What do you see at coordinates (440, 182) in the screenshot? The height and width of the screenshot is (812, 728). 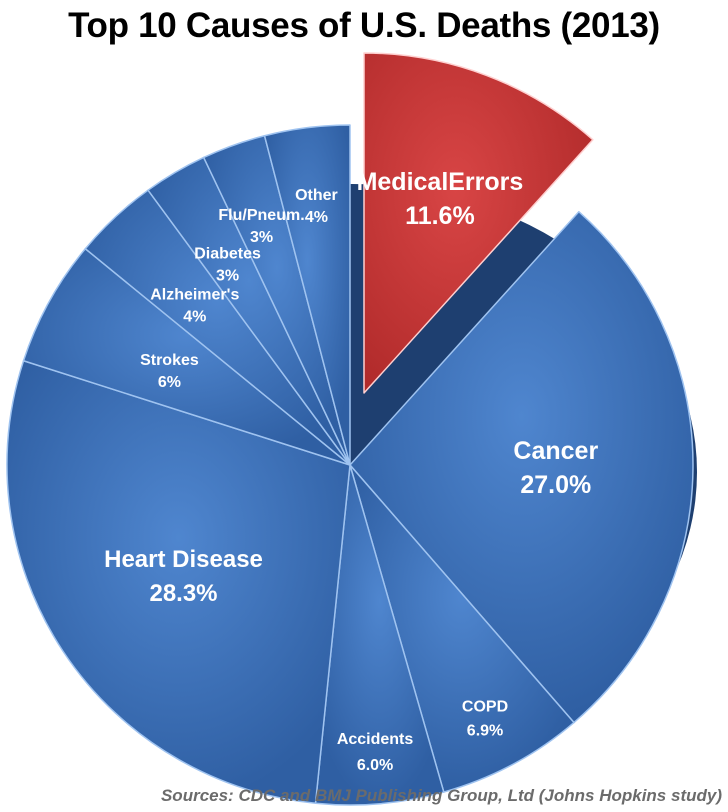 I see `slice-label-medicalerrors: MedicalErrors` at bounding box center [440, 182].